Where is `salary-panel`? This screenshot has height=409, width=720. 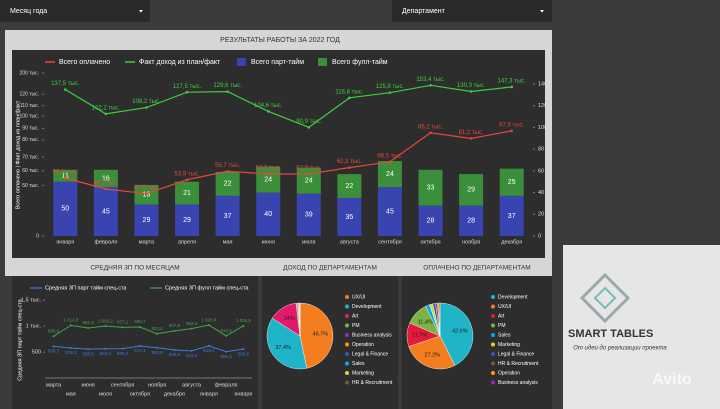
salary-panel is located at coordinates (135, 342).